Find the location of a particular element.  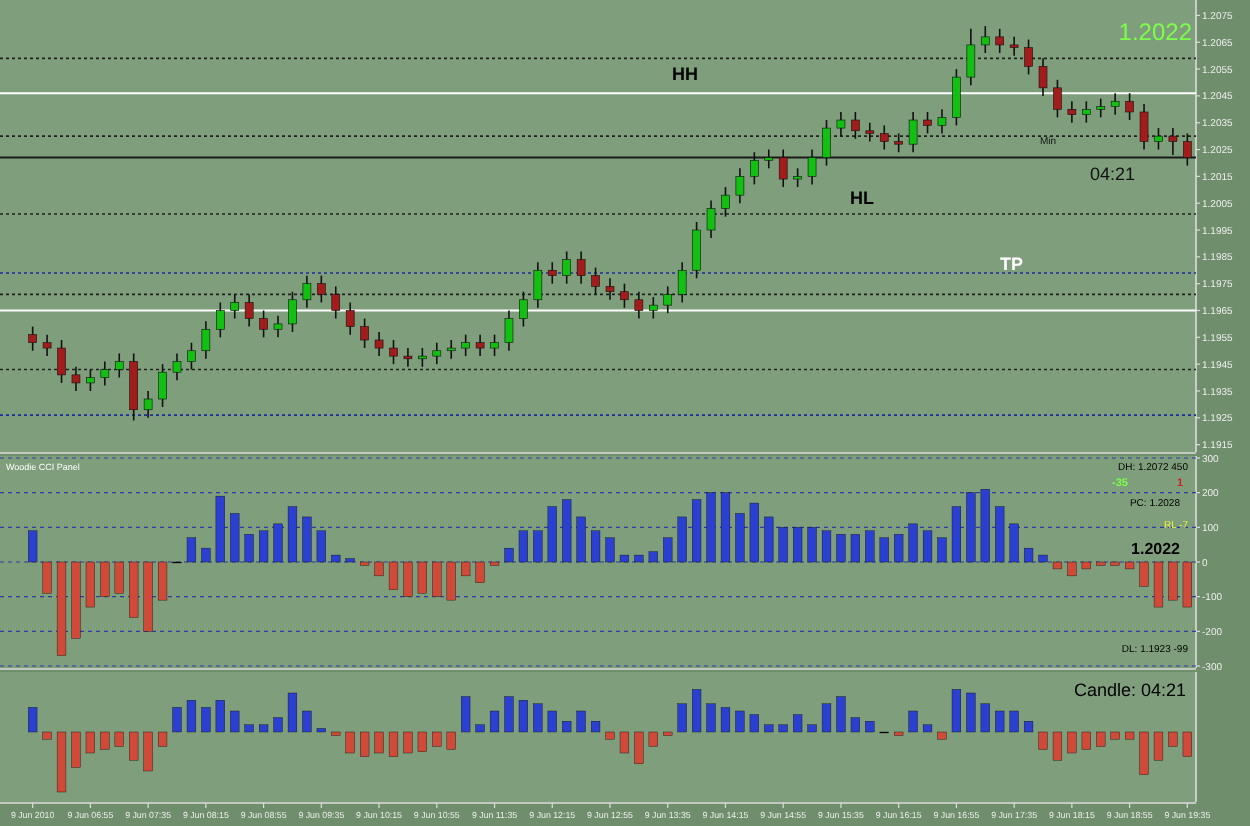

annotation: HL is located at coordinates (862, 198).